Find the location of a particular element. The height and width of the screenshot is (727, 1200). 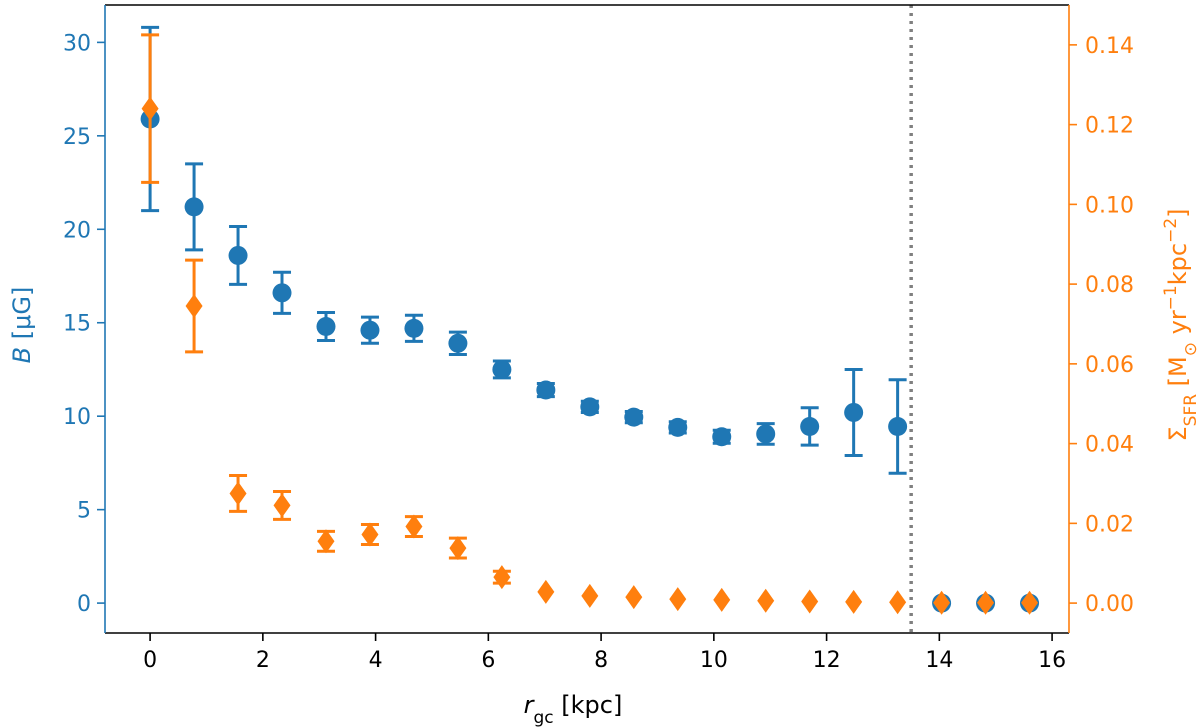

y-left-tick-label: 25 is located at coordinates (77, 137).